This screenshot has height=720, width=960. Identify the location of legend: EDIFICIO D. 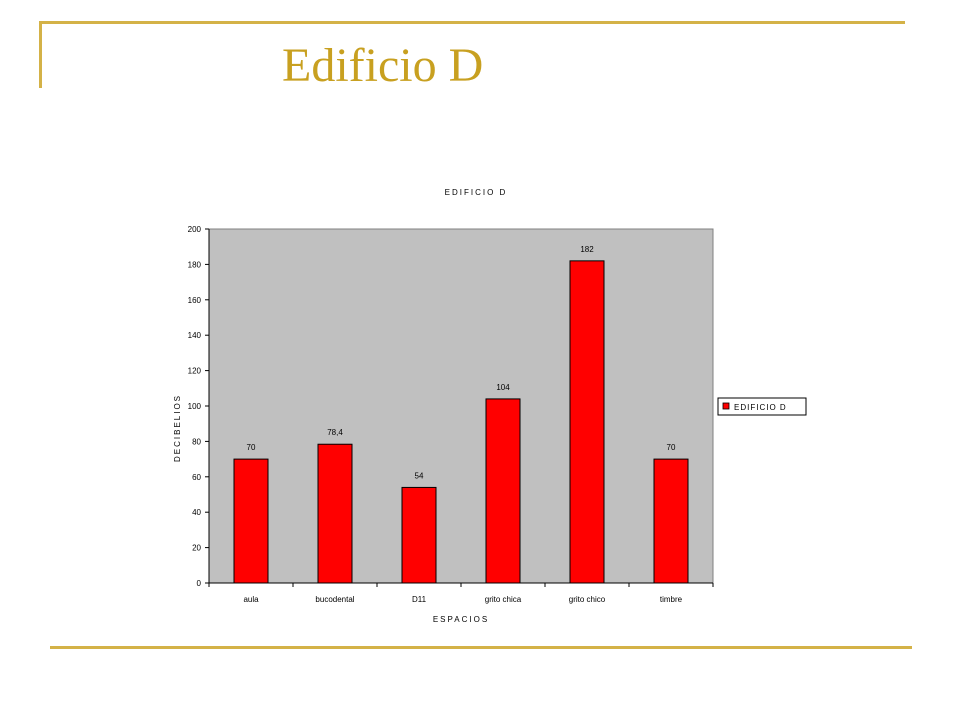
(762, 406).